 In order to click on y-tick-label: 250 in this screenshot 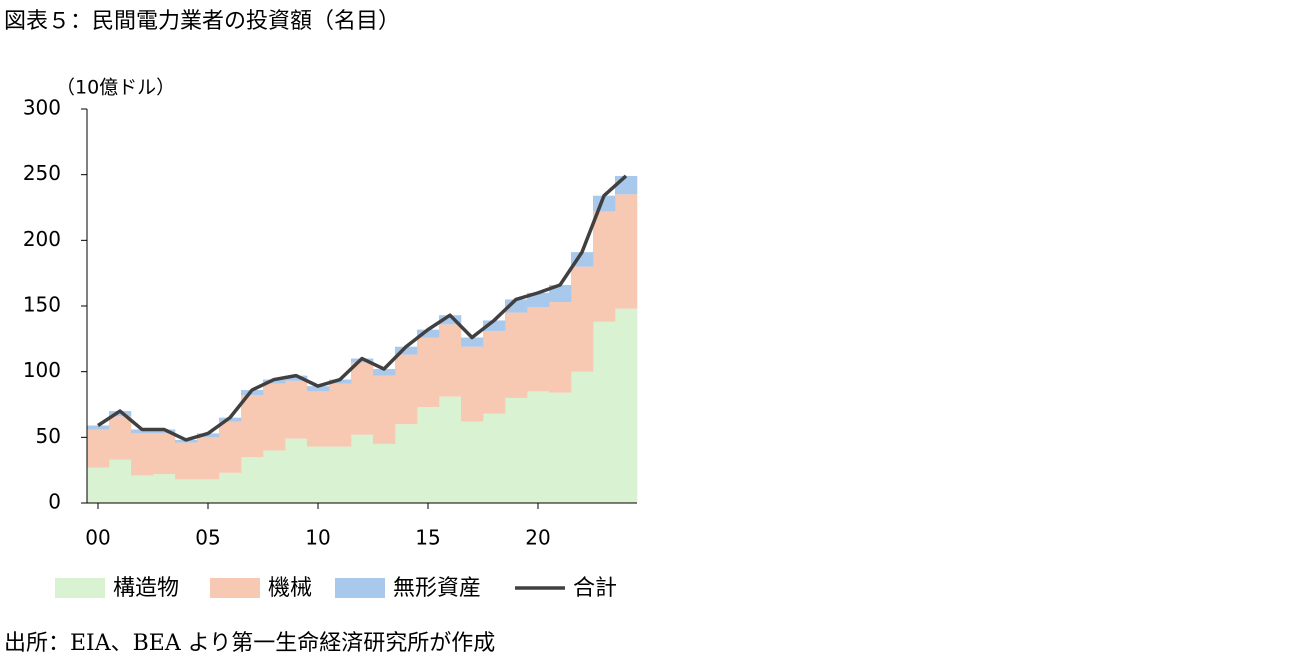, I will do `click(42, 173)`.